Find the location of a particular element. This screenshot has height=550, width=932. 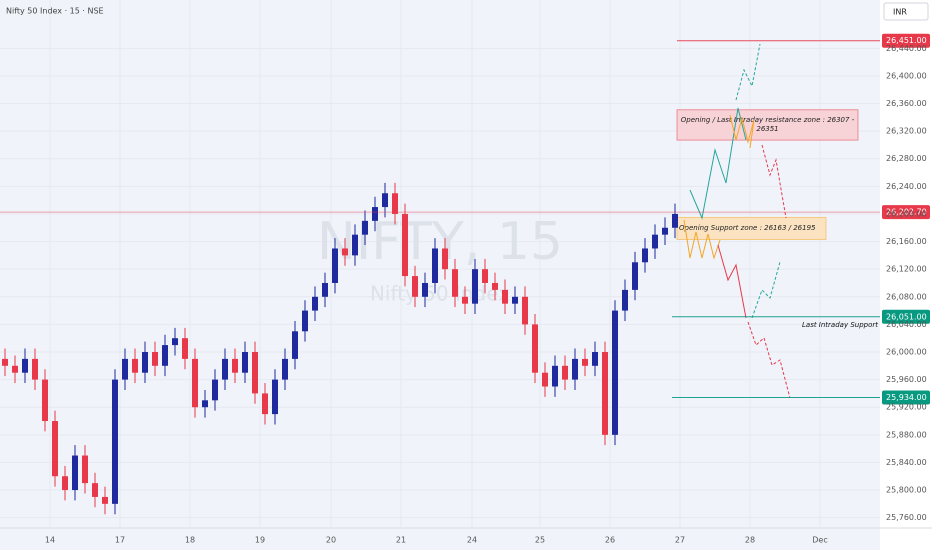

level-label: 25,934.00 is located at coordinates (906, 397).